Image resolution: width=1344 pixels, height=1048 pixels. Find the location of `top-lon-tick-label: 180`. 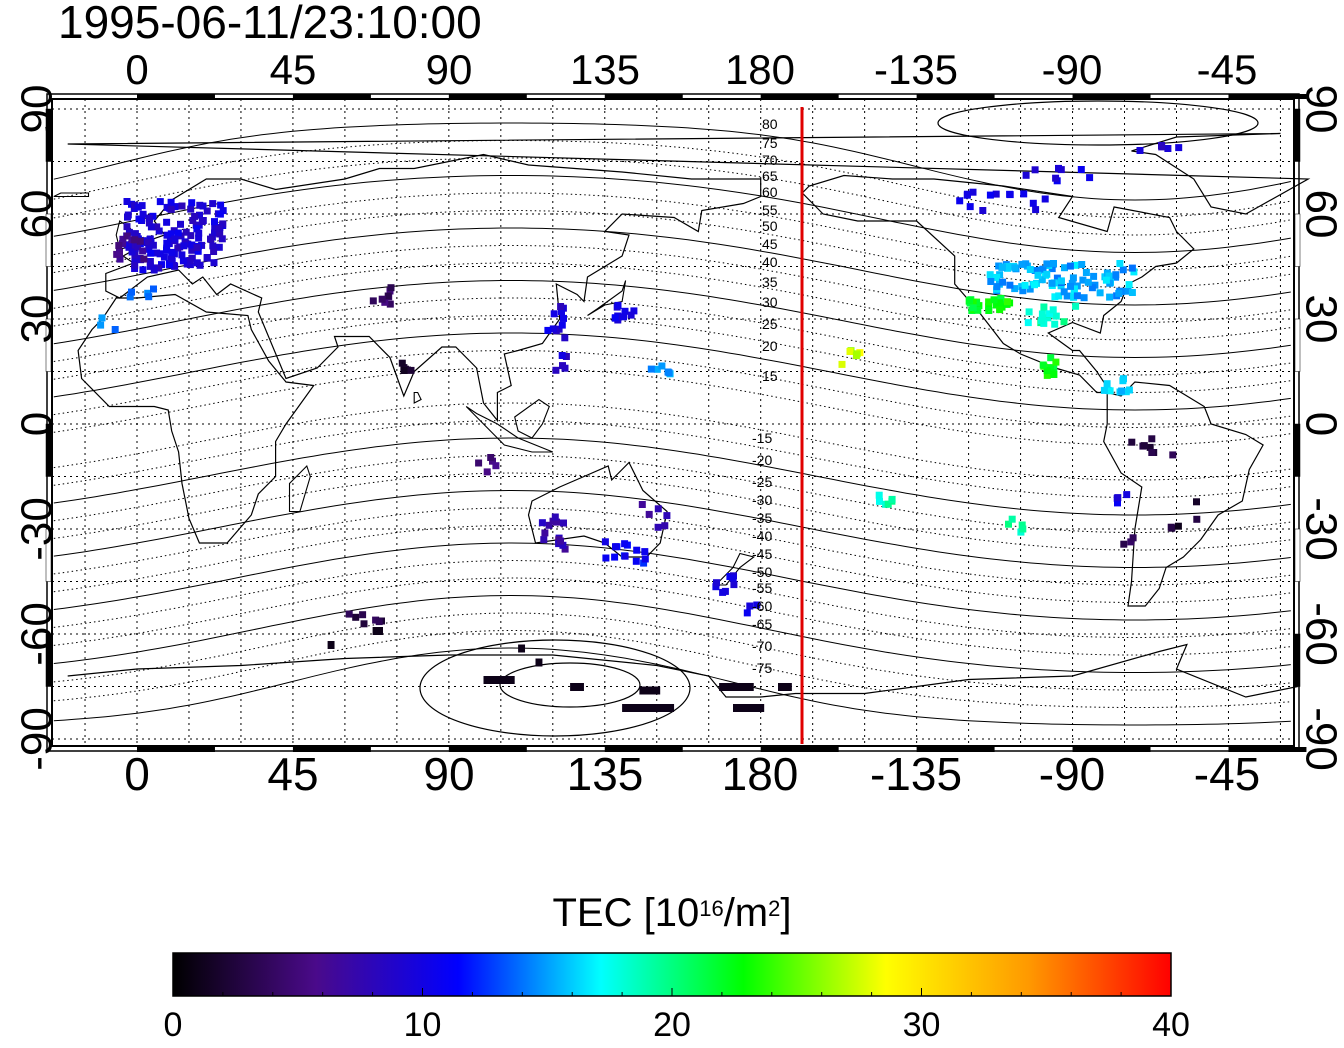

top-lon-tick-label: 180 is located at coordinates (760, 69).